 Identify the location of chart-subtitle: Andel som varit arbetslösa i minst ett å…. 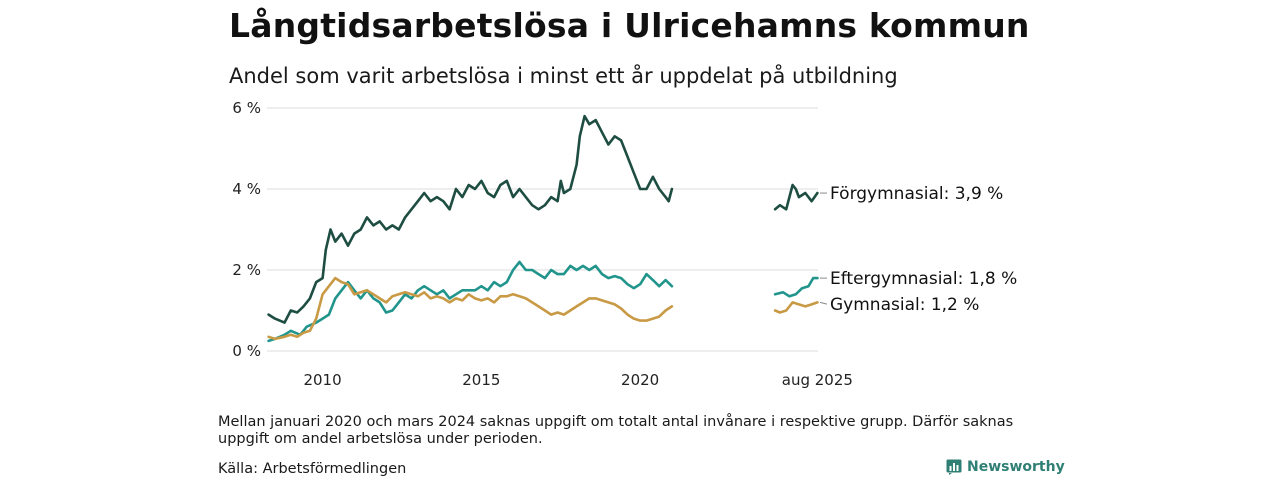
(563, 76).